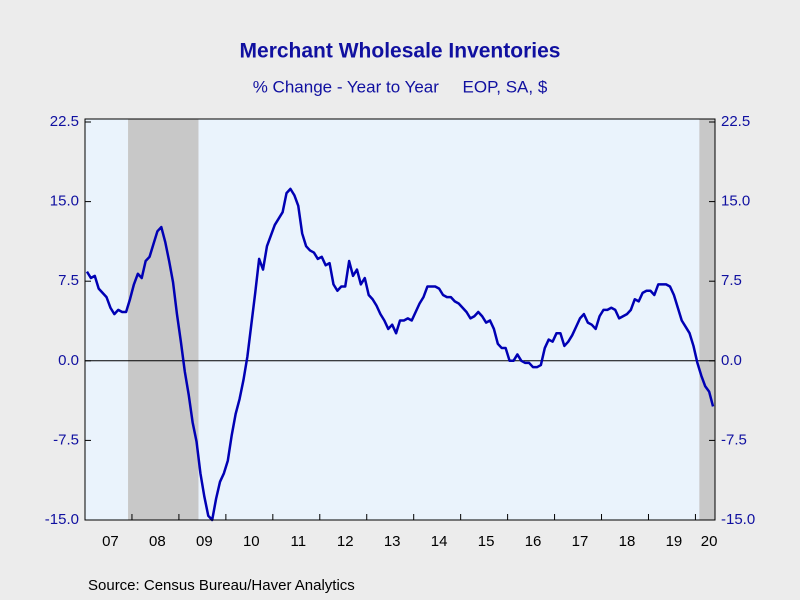 The height and width of the screenshot is (600, 800). I want to click on y2-tick-label: -7.5, so click(734, 439).